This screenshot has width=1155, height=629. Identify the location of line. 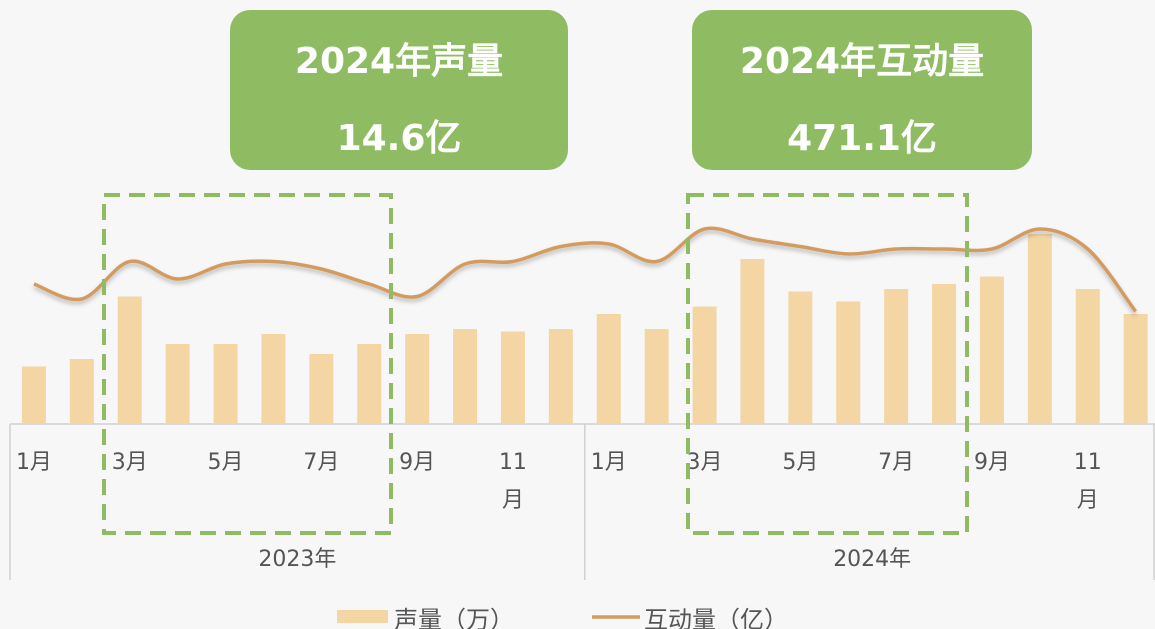
(585, 269).